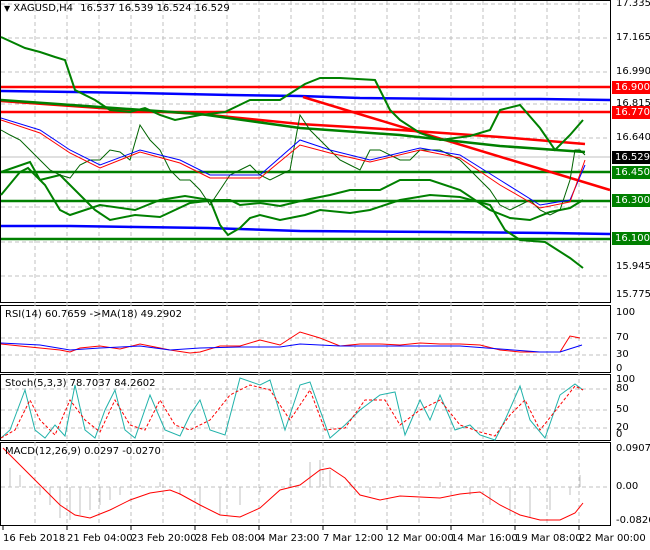  What do you see at coordinates (43, 8) in the screenshot?
I see `symbol-label: XAGUSD,H4` at bounding box center [43, 8].